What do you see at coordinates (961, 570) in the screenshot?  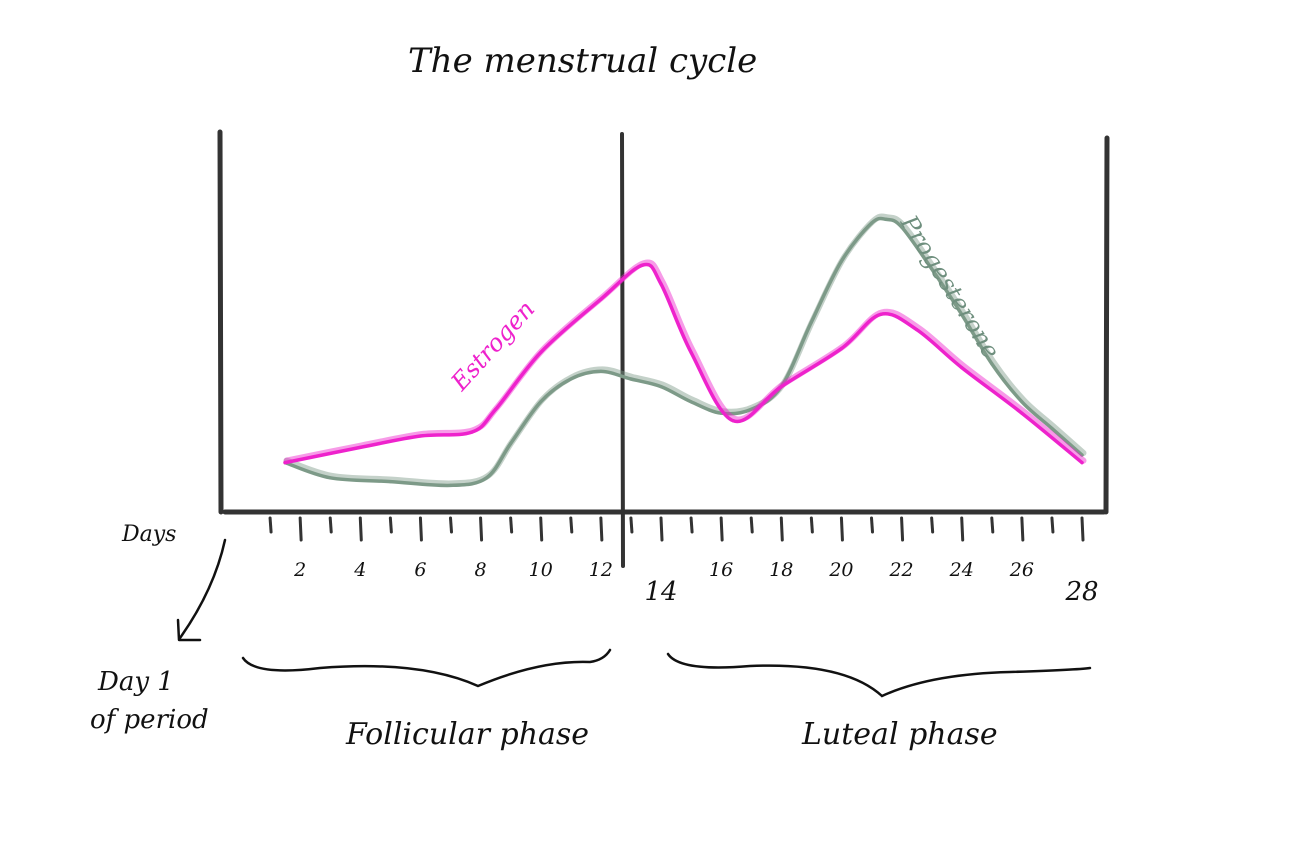 I see `x-tick-label-24: 24` at bounding box center [961, 570].